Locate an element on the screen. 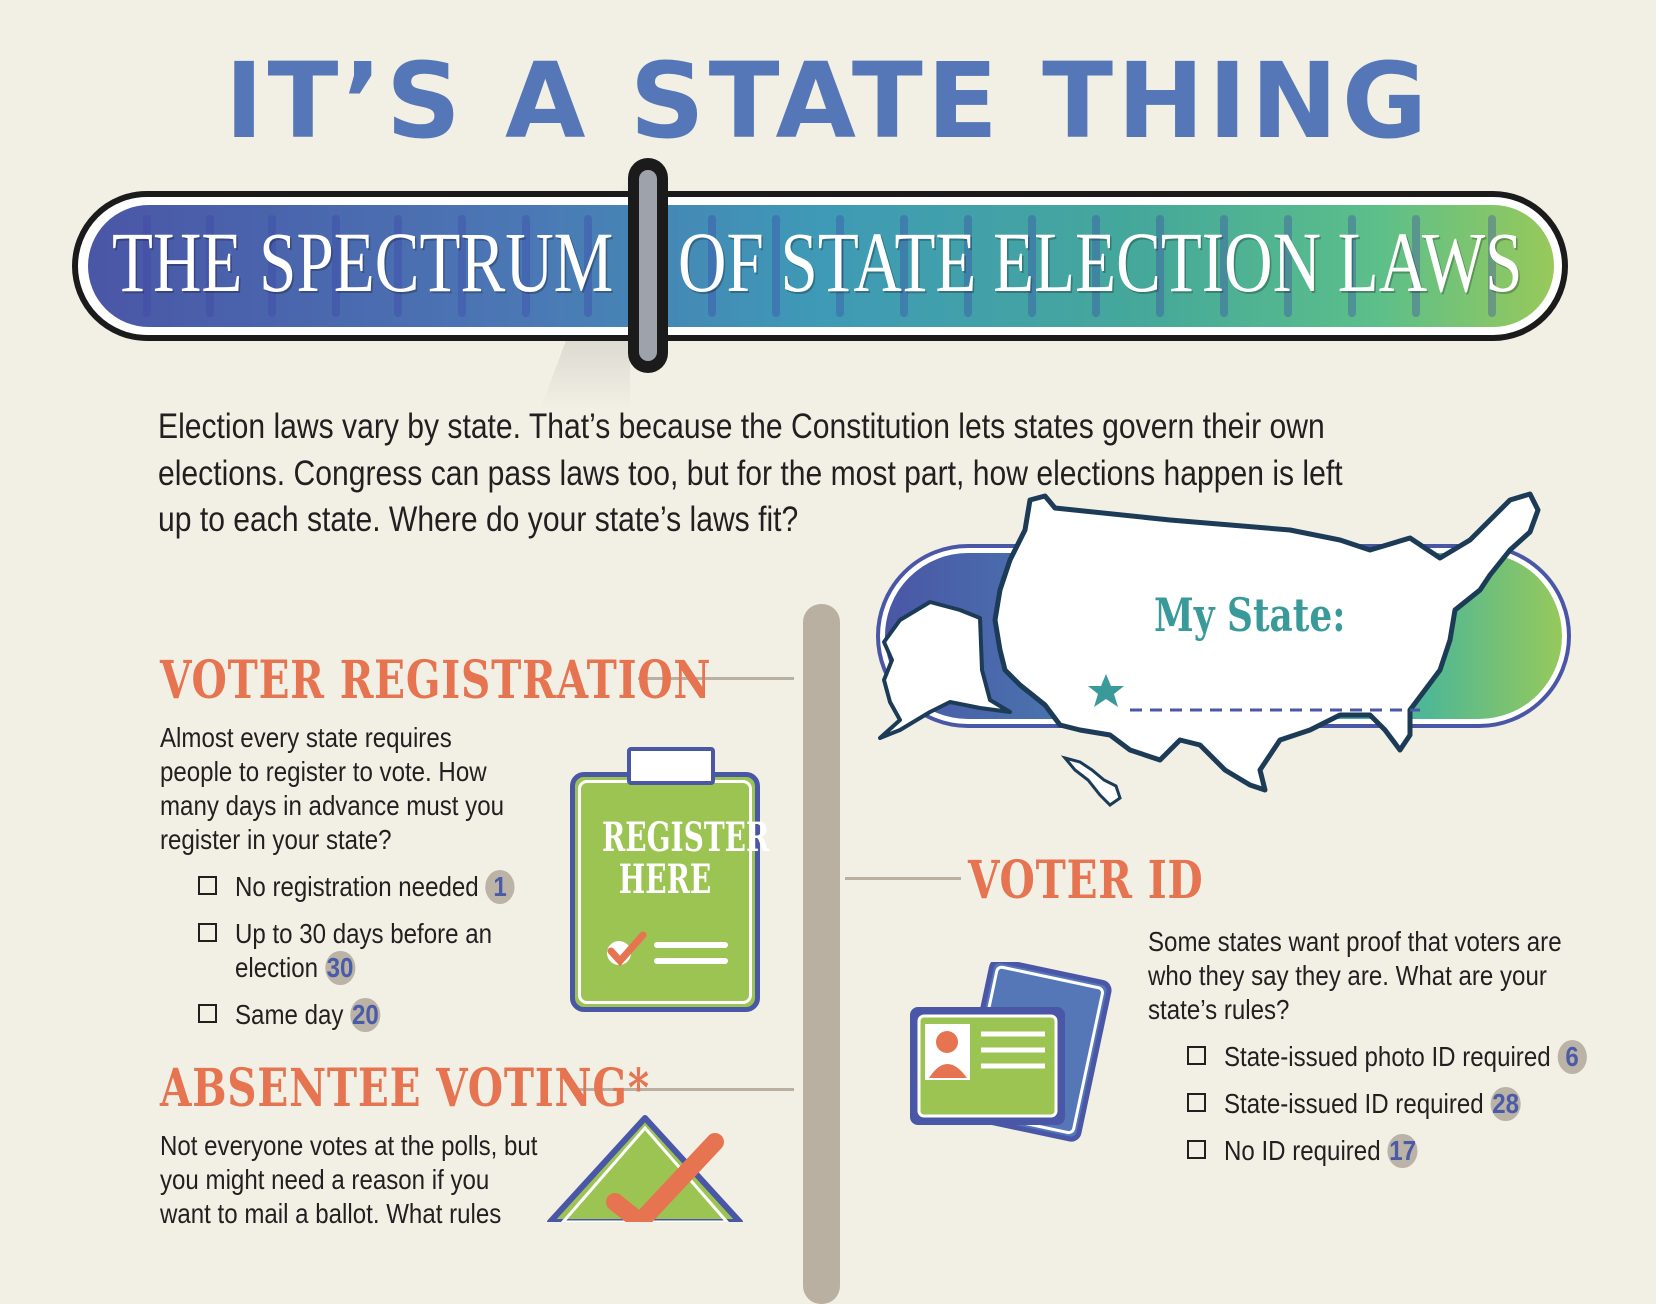 The image size is (1656, 1304). option-label: No registration needed is located at coordinates (357, 886).